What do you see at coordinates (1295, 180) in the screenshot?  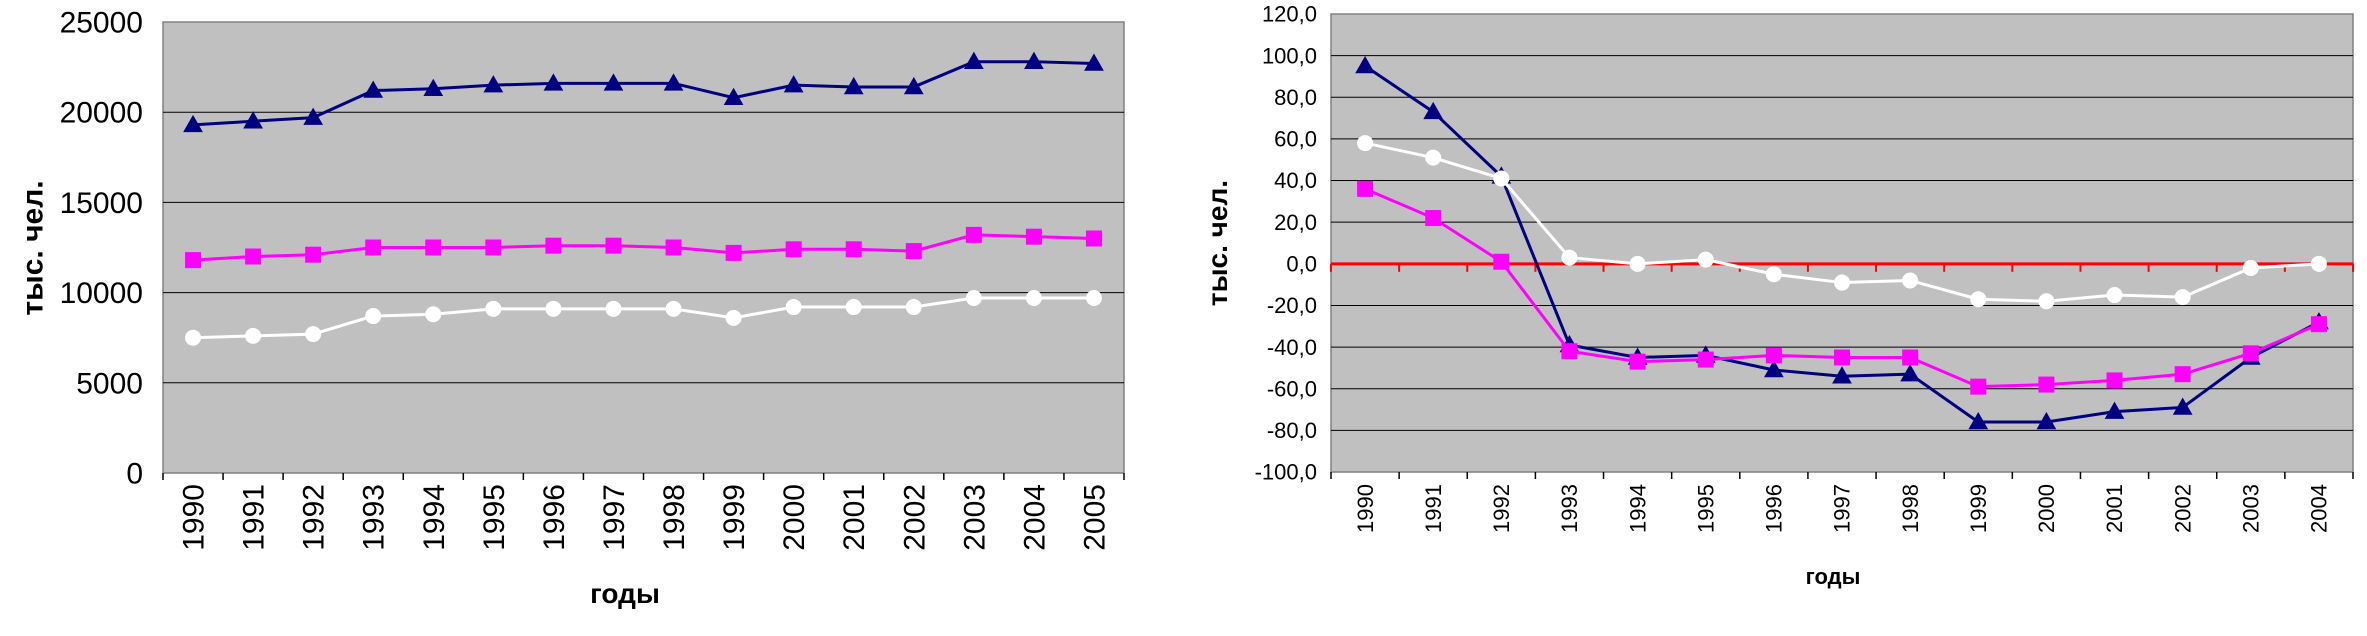 I see `y-tick-label: 40,0` at bounding box center [1295, 180].